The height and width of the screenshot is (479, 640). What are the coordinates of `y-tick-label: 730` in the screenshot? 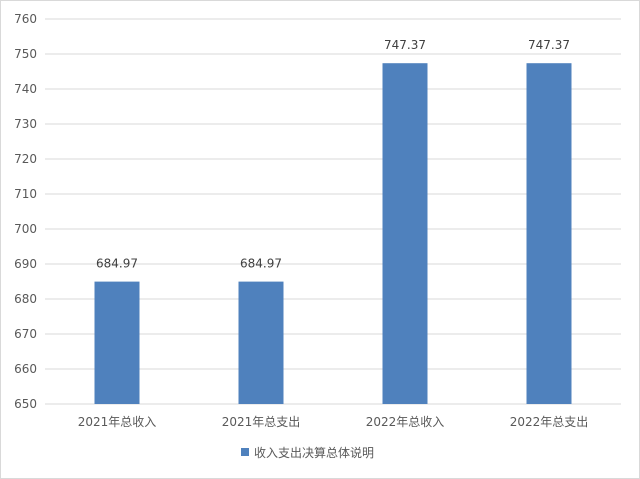 It's located at (25, 124).